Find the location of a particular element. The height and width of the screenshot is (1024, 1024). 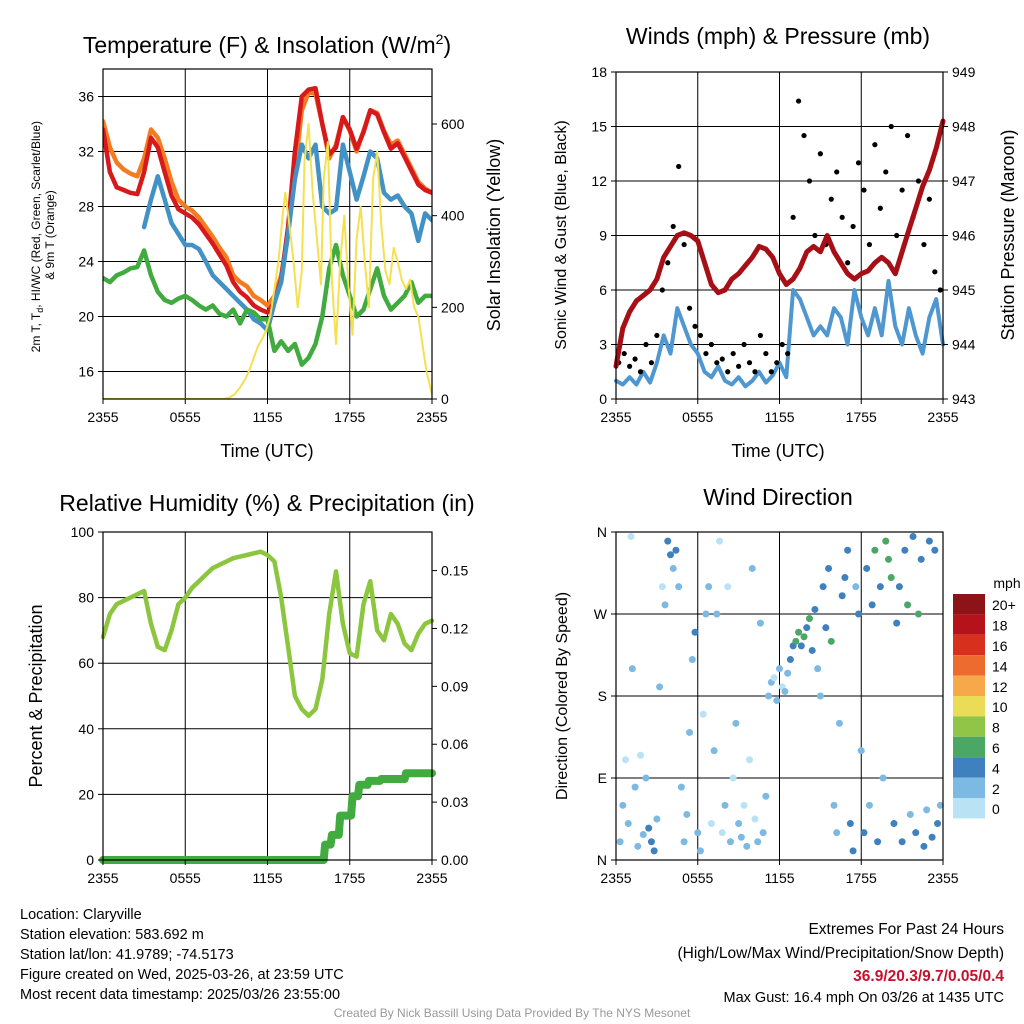

station-elevation: Station elevation: 583.692 m is located at coordinates (112, 935).